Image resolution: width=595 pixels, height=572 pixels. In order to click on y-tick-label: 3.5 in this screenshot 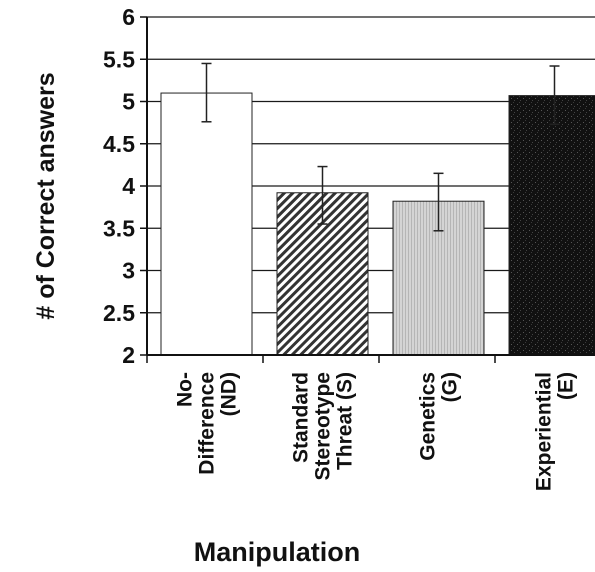, I will do `click(119, 228)`.